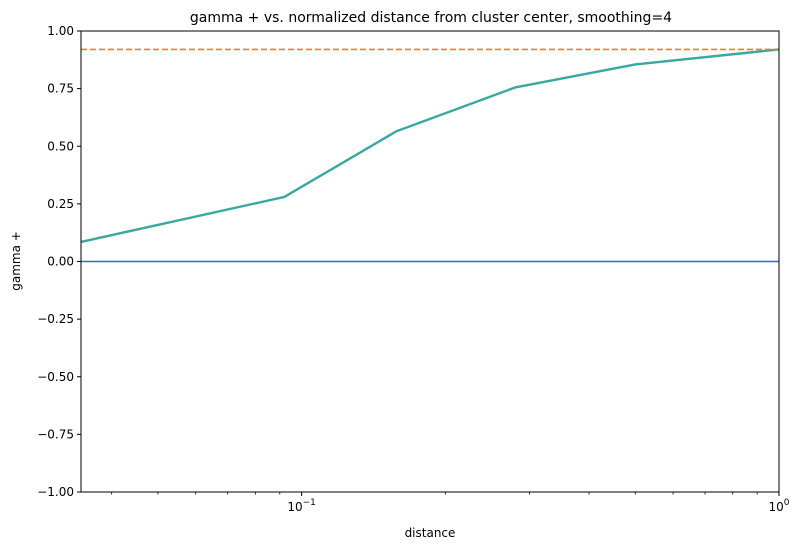 This screenshot has width=801, height=550. I want to click on y-tick-label: −1.00, so click(55, 492).